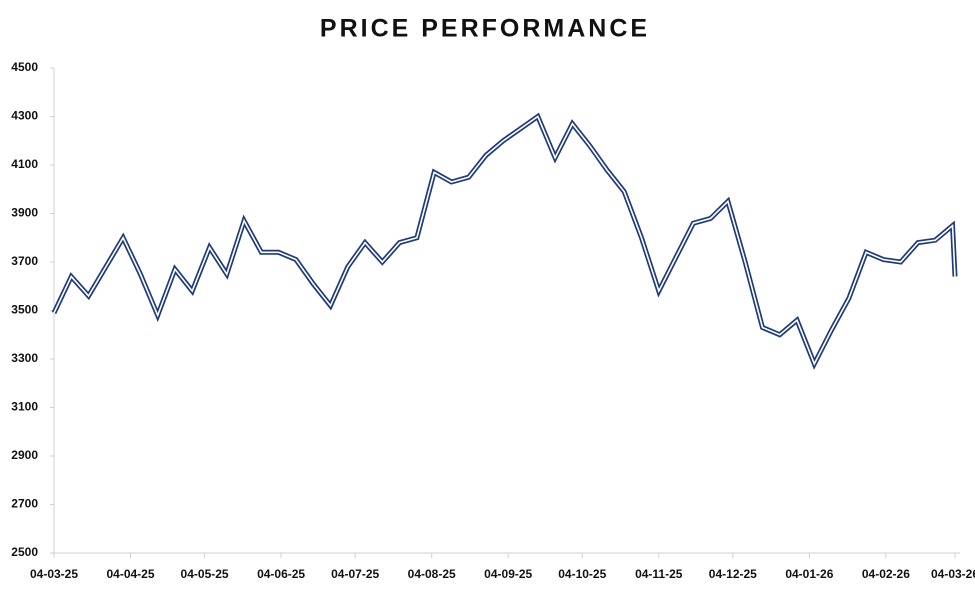 The height and width of the screenshot is (592, 975). I want to click on y-tick-label: 3100, so click(24, 407).